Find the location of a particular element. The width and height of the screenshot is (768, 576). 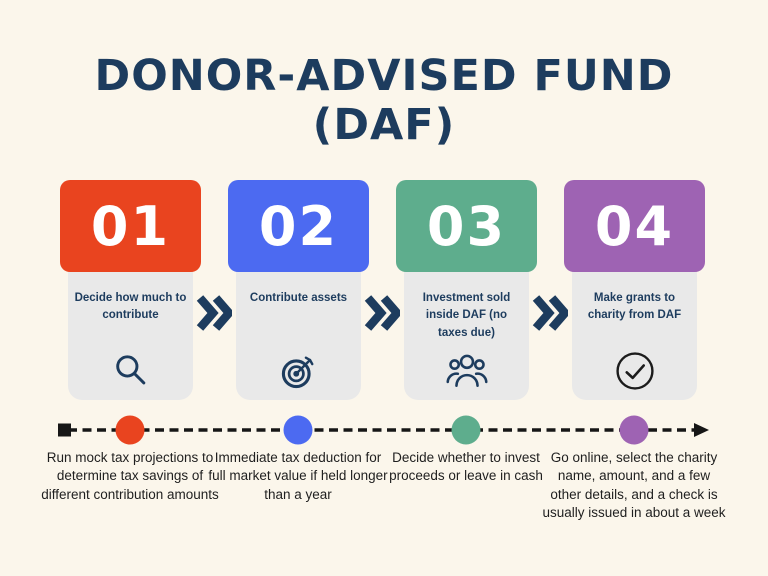

target-icon is located at coordinates (297, 372).